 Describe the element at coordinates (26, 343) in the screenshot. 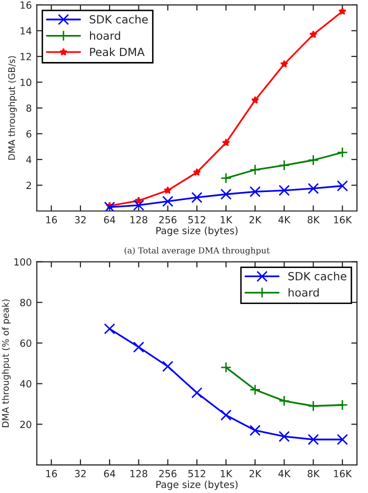

I see `y-tick-label: 60` at that location.